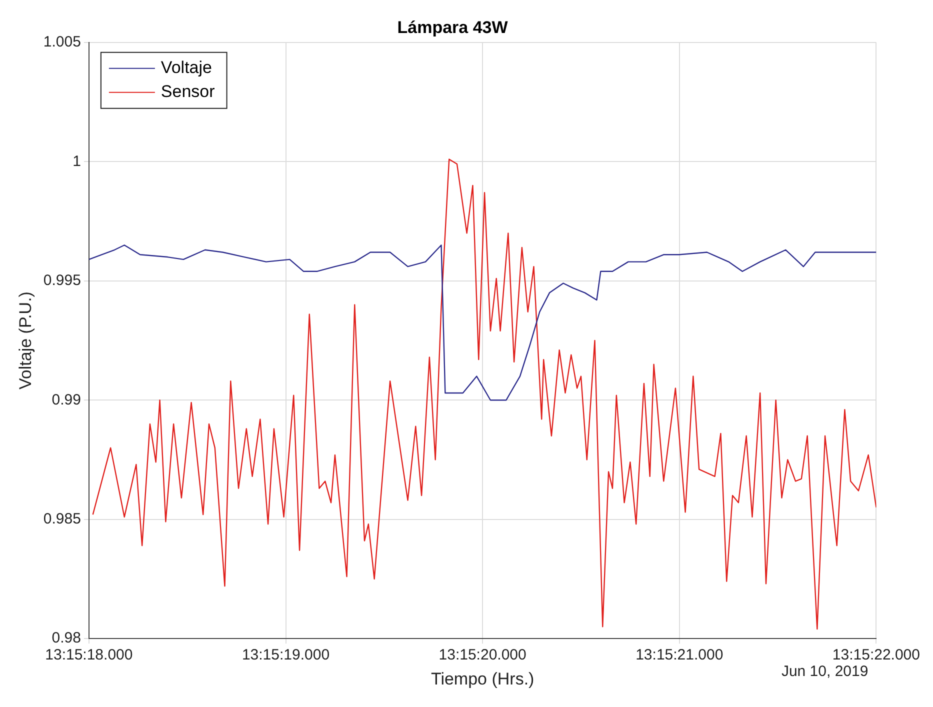 This screenshot has height=707, width=933. I want to click on y-tick-label: 0.99, so click(66, 399).